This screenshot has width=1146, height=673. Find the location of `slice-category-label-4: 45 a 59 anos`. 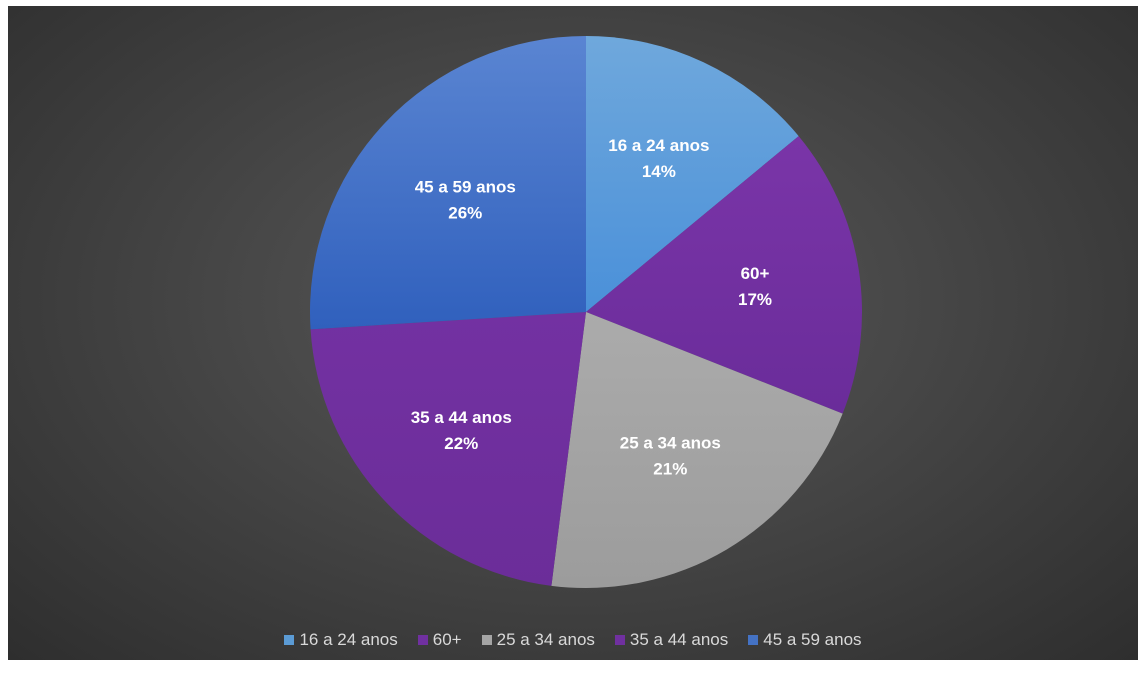

slice-category-label-4: 45 a 59 anos is located at coordinates (465, 187).